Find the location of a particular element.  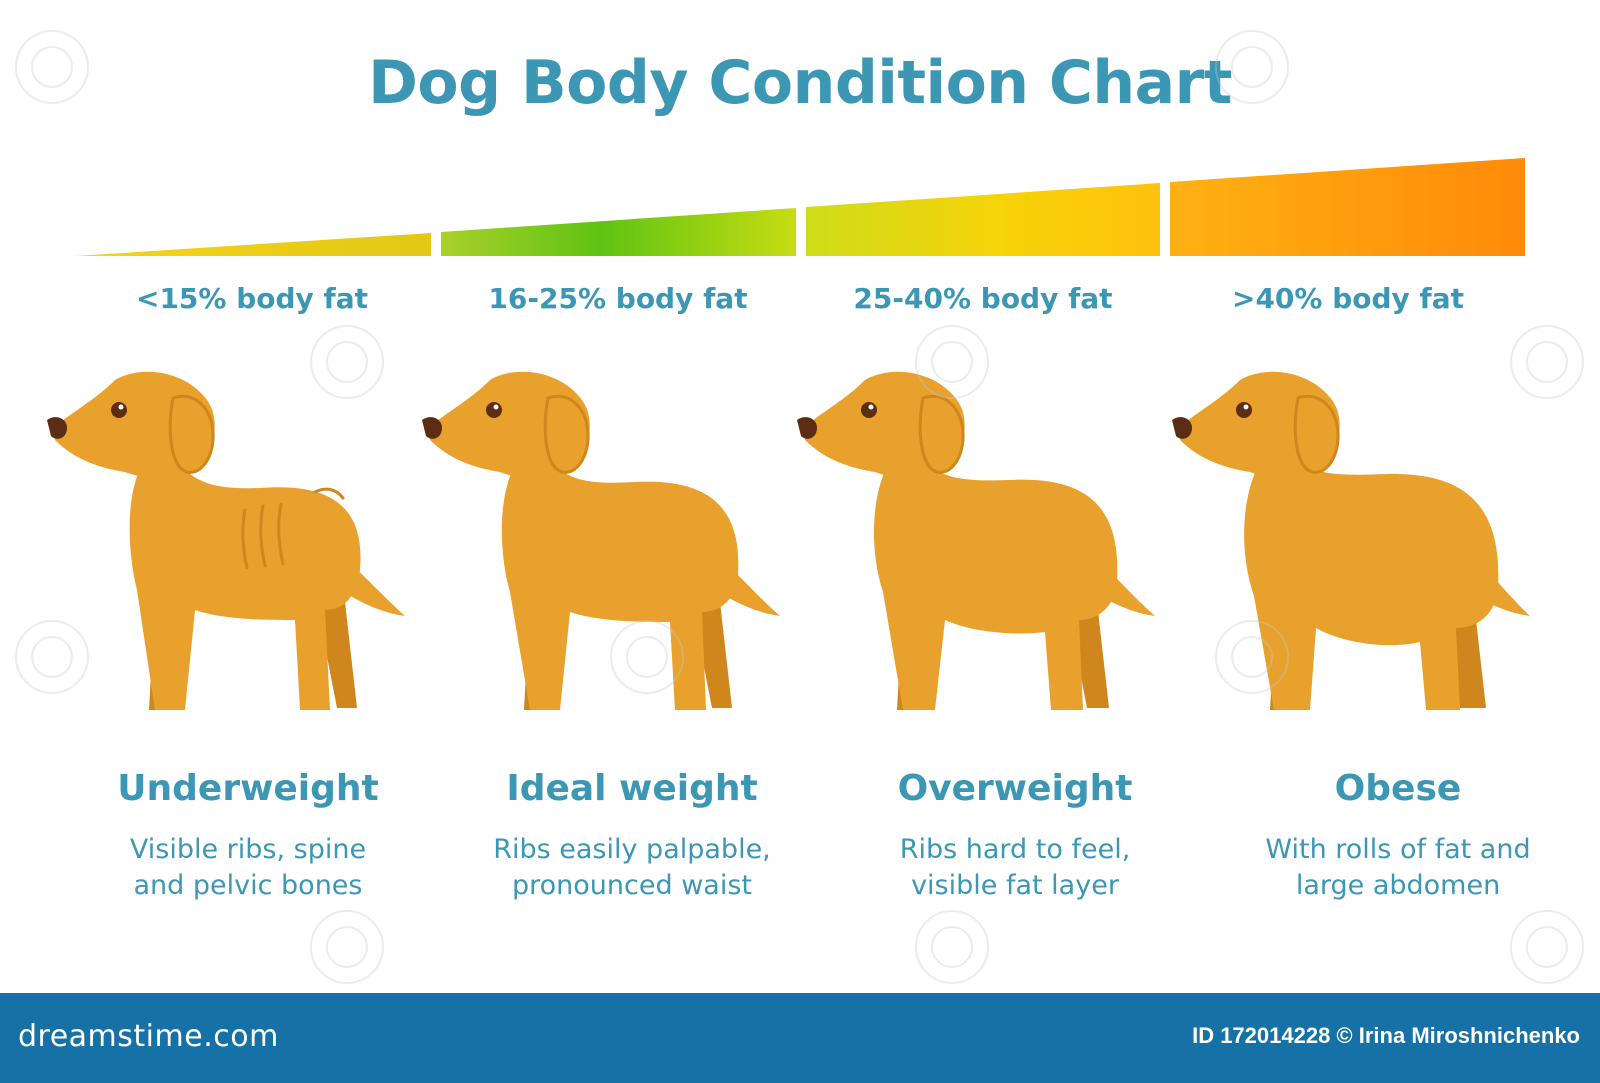

desc-line: and pelvic bones is located at coordinates (248, 885).